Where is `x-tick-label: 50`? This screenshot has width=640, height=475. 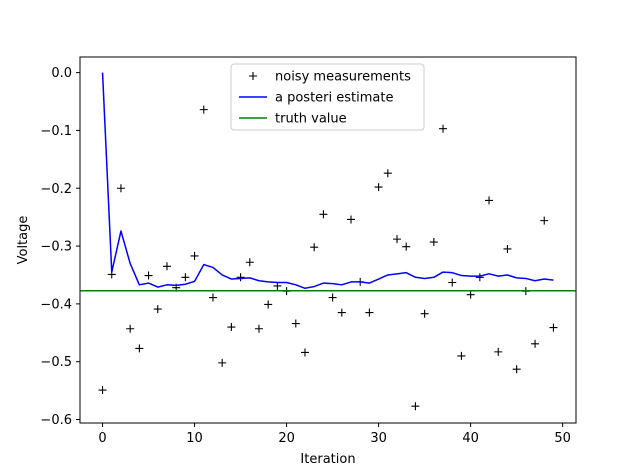
x-tick-label: 50 is located at coordinates (562, 438).